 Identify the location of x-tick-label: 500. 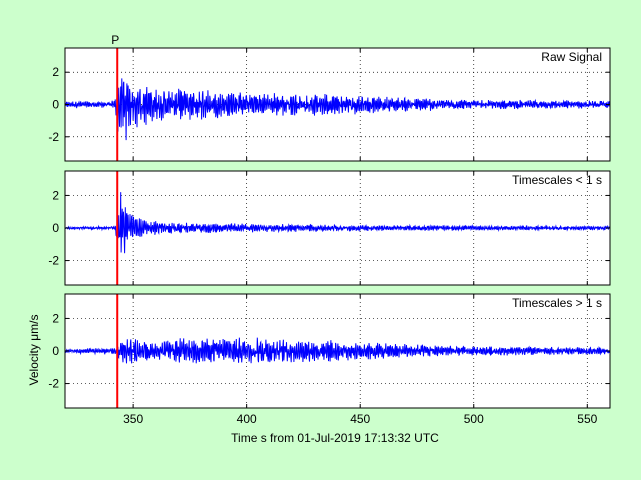
(474, 419).